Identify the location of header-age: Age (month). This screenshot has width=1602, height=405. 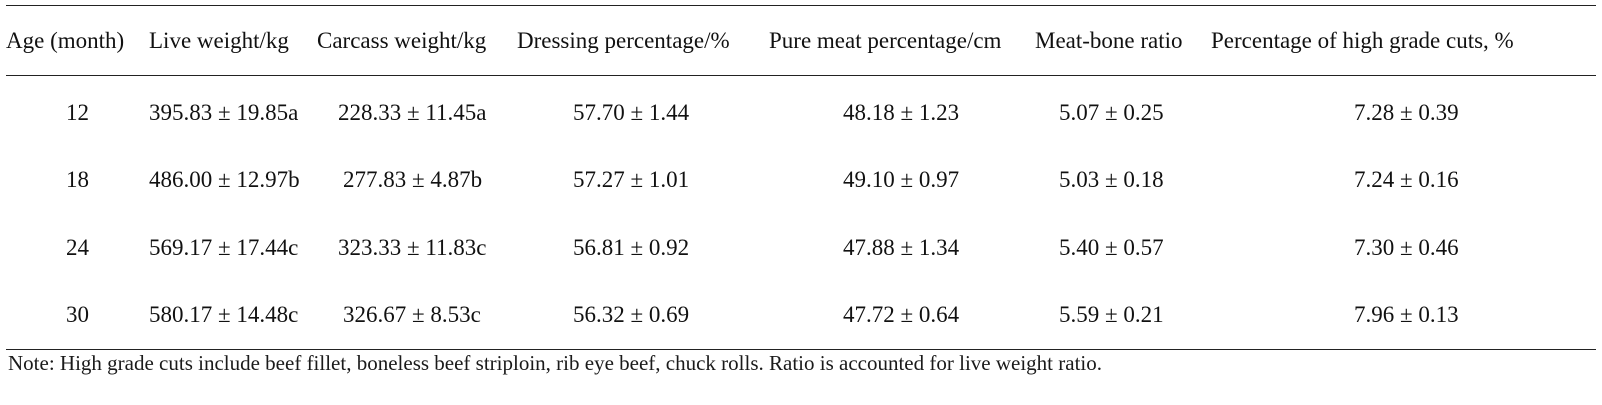
(77, 40).